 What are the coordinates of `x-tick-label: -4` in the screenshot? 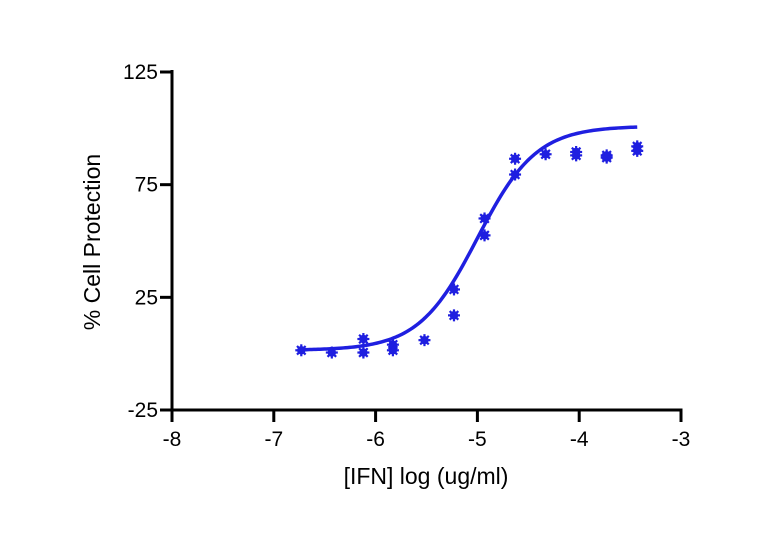 It's located at (579, 439).